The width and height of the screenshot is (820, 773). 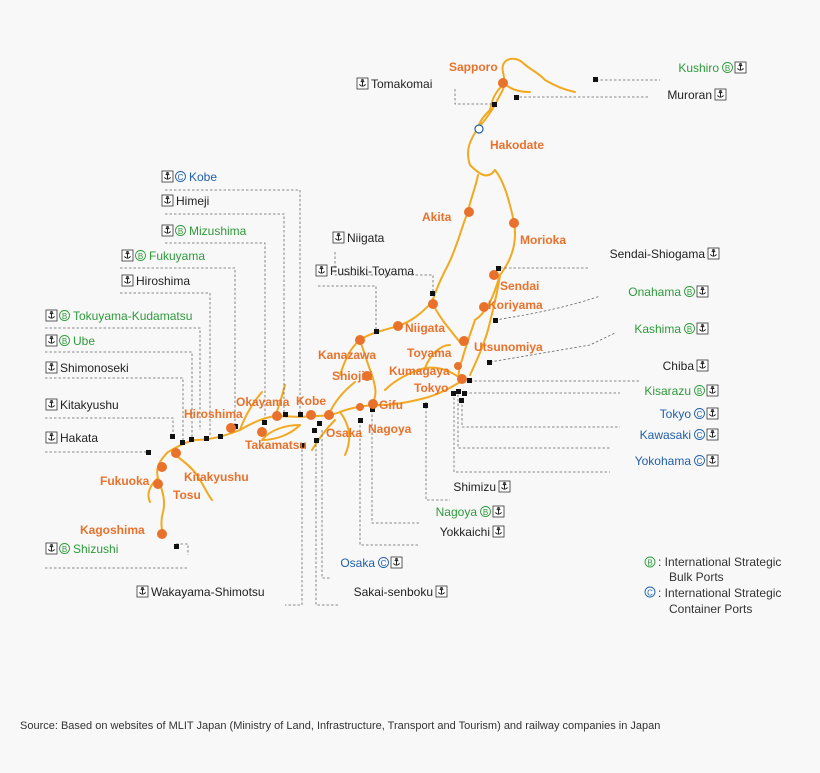 I want to click on port-label-tokyo: C Tokyo, so click(x=689, y=414).